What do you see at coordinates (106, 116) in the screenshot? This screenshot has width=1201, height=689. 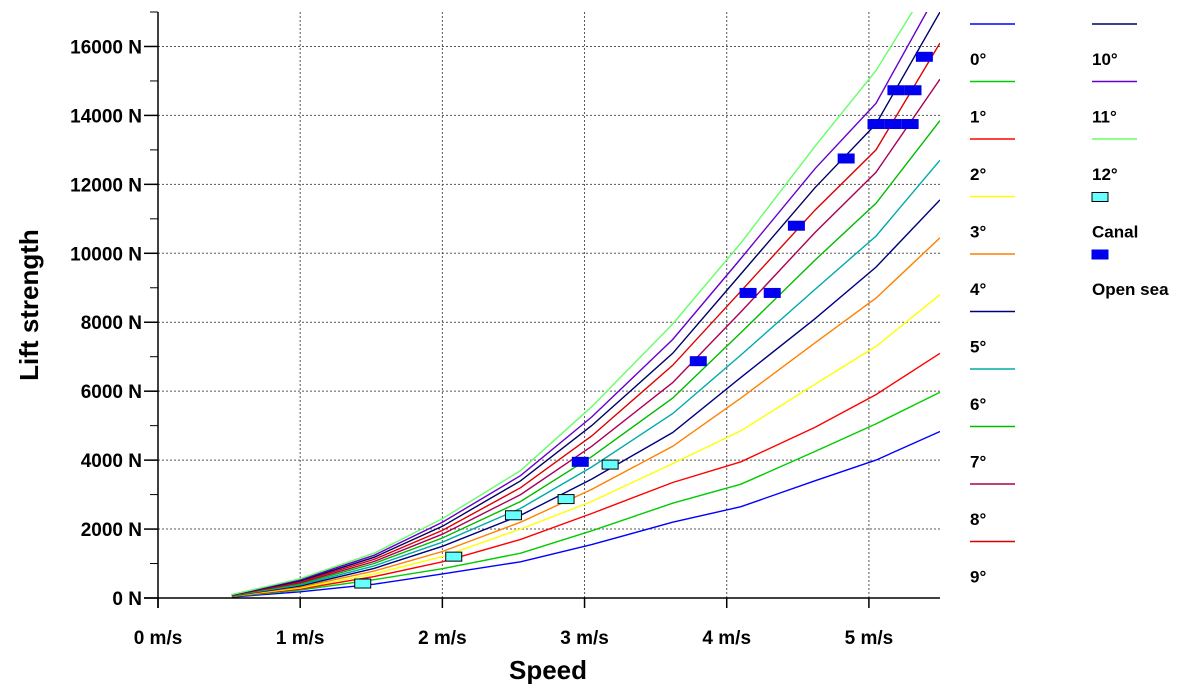 I see `y-tick-label: 14000 N` at bounding box center [106, 116].